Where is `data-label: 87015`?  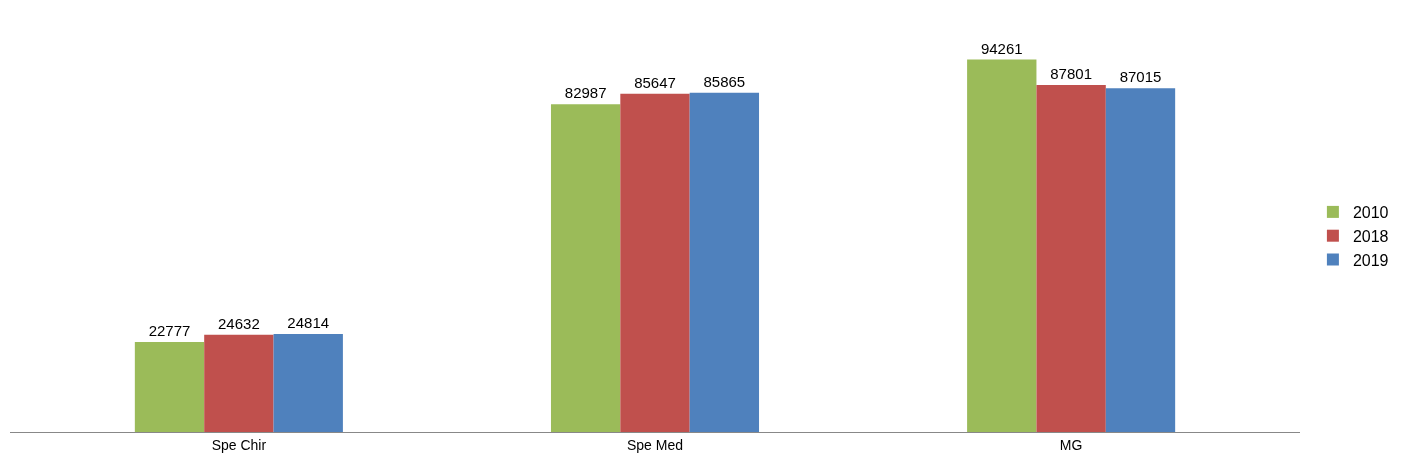
data-label: 87015 is located at coordinates (1140, 77).